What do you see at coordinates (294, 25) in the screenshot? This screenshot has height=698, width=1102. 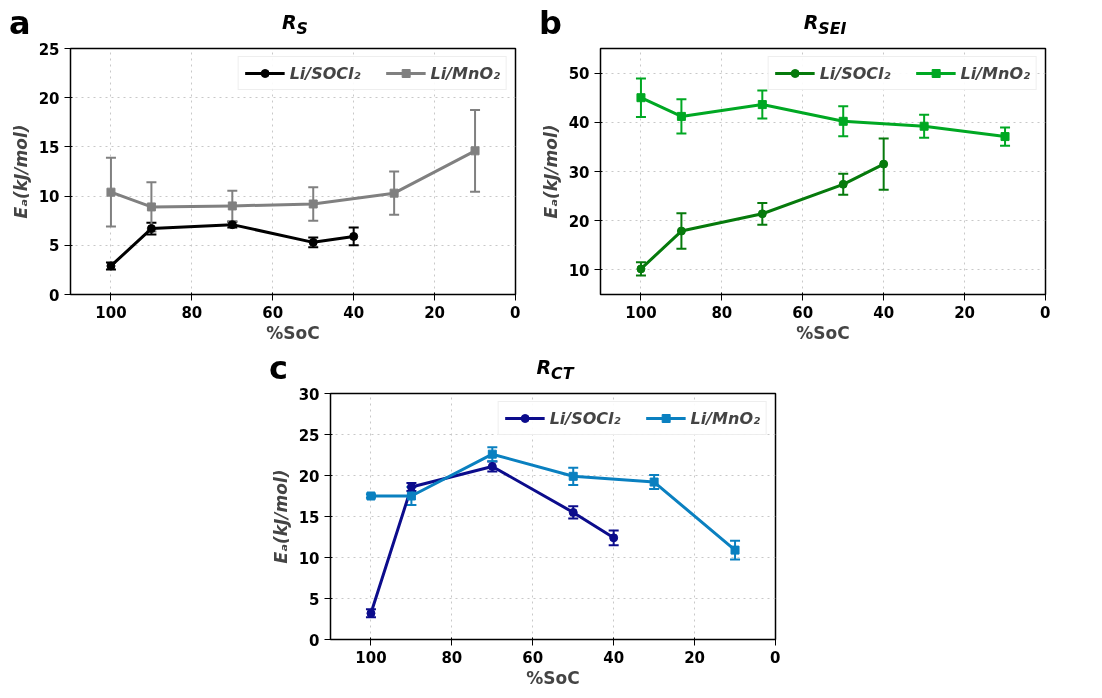 I see `chart-title: R$_{S}$` at bounding box center [294, 25].